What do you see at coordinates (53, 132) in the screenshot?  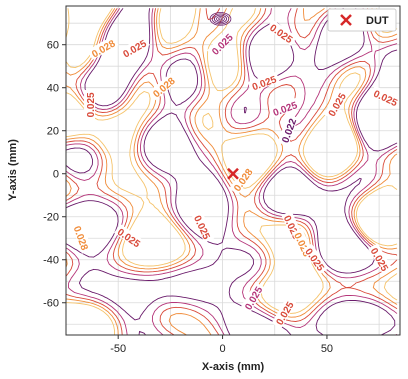 I see `y-tick-label: 20` at bounding box center [53, 132].